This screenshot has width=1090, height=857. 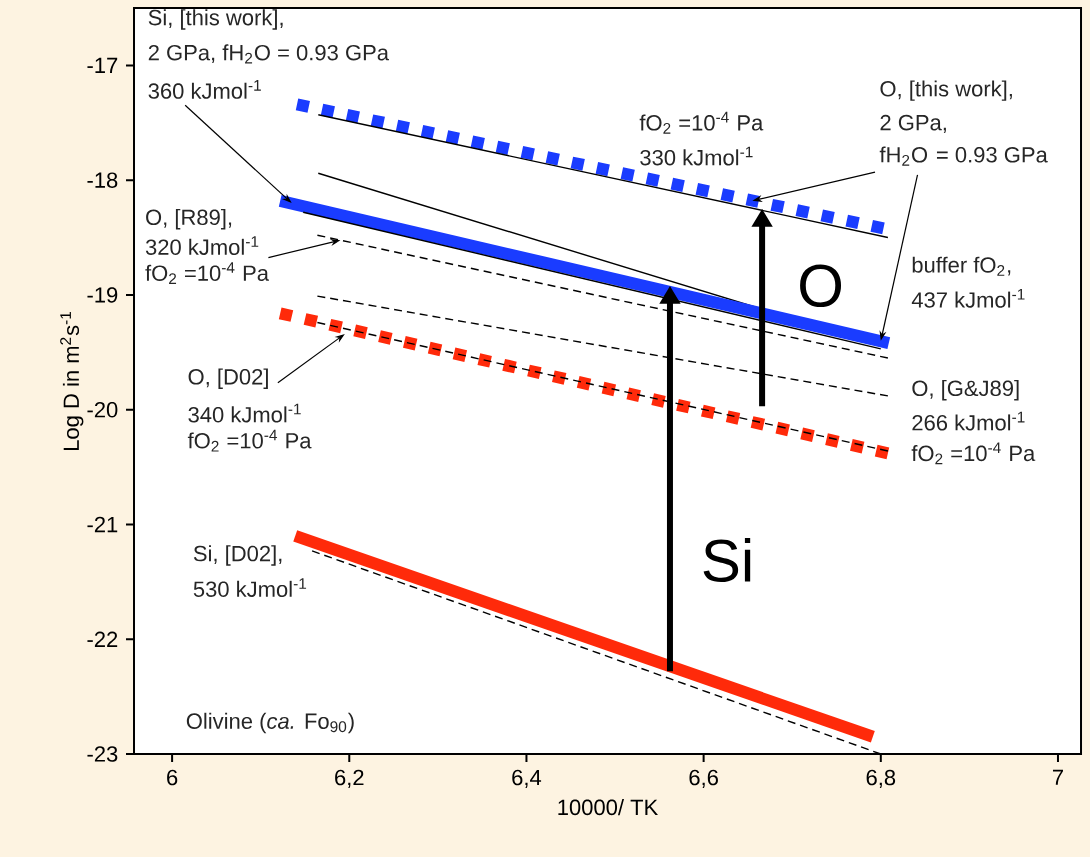 I want to click on y-tick-label: -22, so click(x=102, y=639).